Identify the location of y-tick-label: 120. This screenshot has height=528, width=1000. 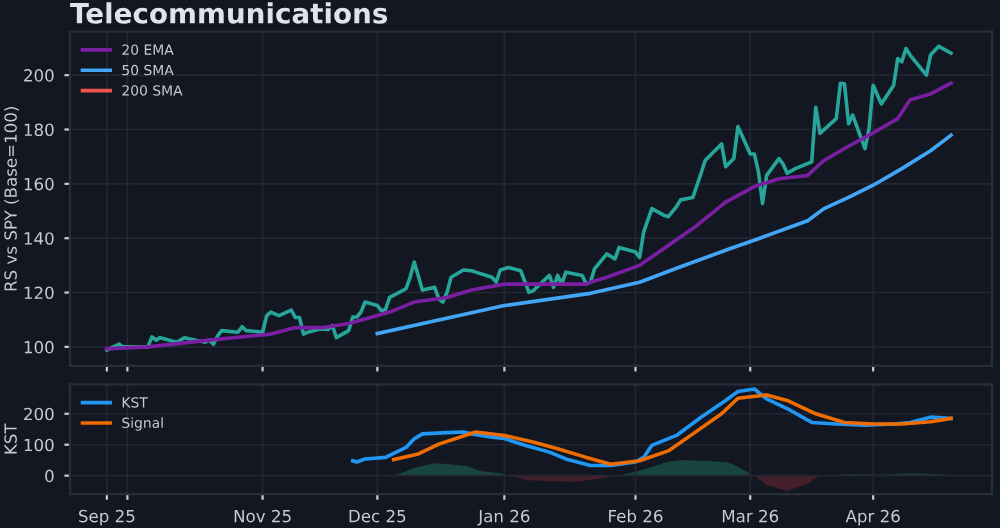
(39, 293).